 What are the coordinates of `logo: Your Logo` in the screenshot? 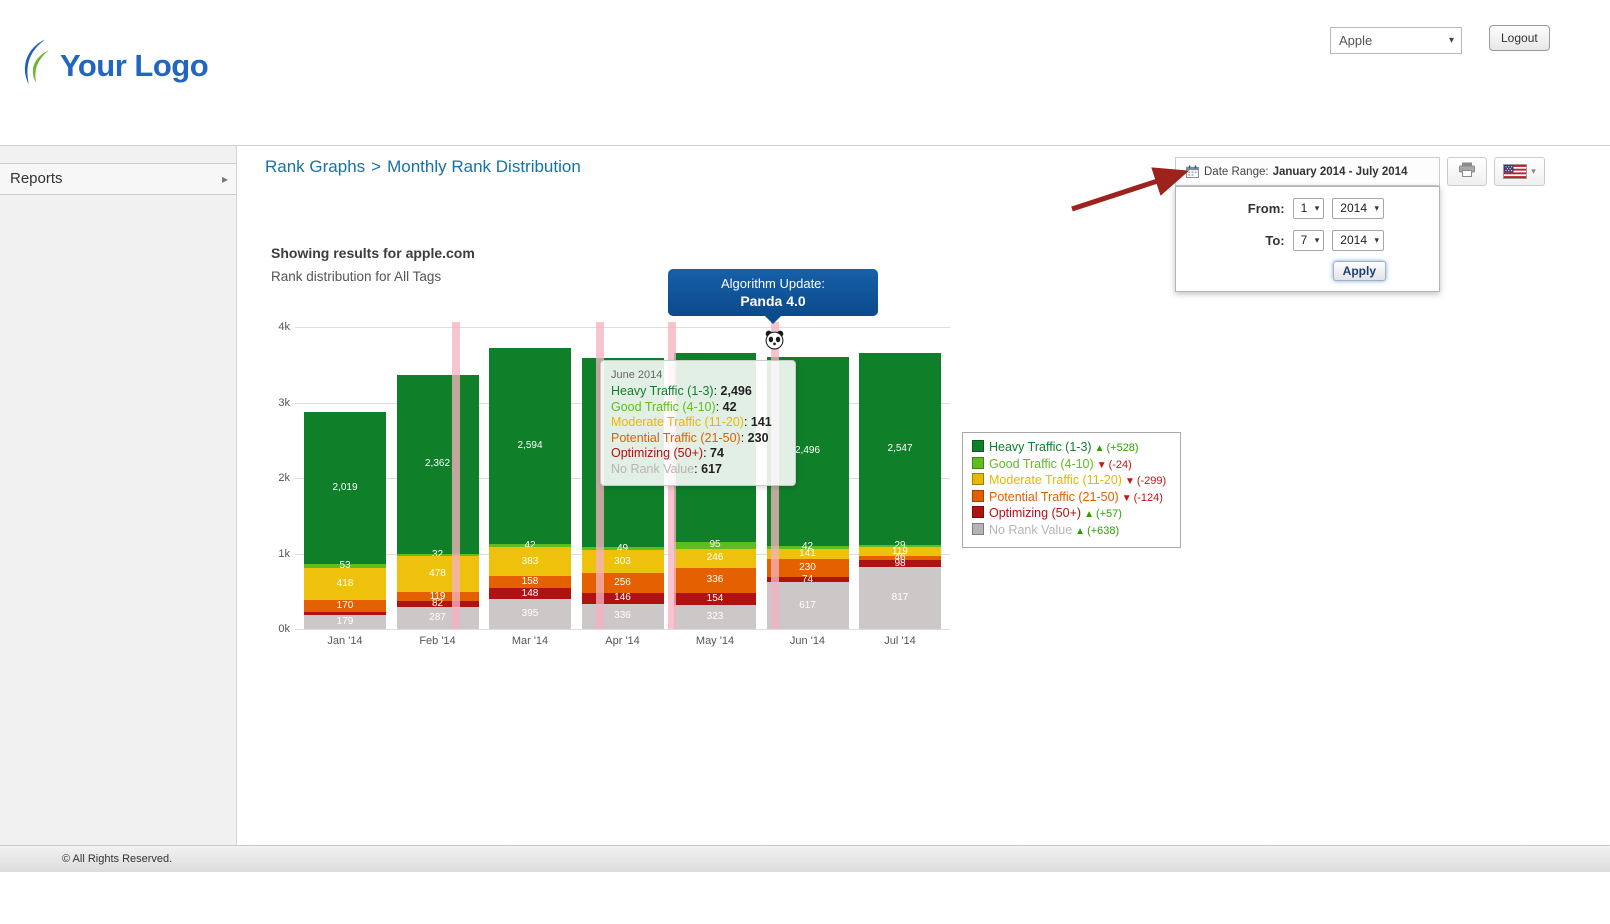 It's located at (113, 65).